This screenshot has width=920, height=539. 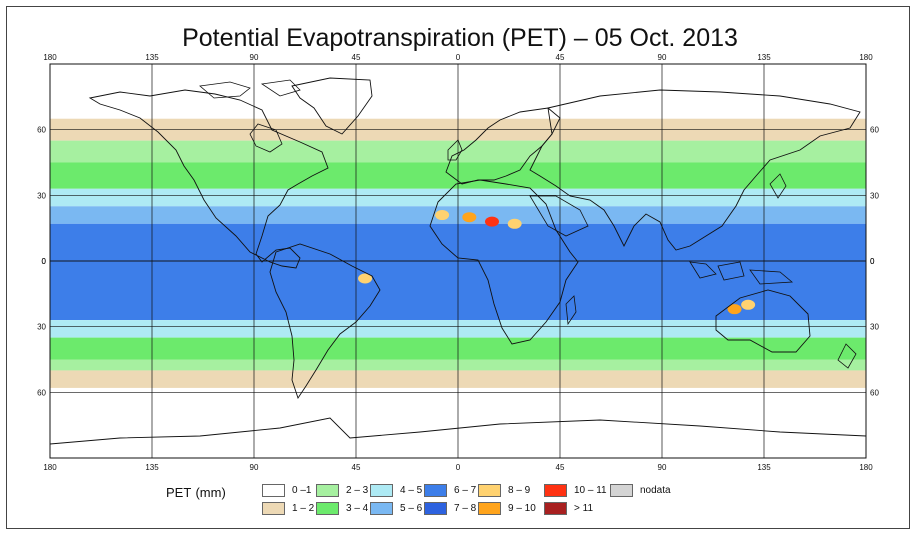 What do you see at coordinates (465, 508) in the screenshot?
I see `legend-label: 7 – 8` at bounding box center [465, 508].